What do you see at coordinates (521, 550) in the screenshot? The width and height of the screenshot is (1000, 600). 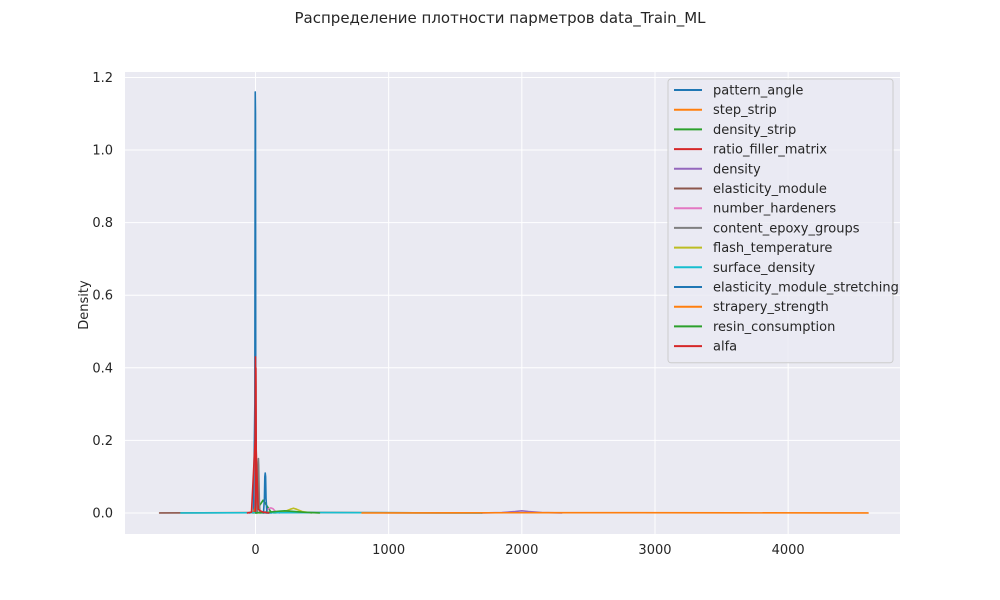 I see `x-tick-label: 2000` at bounding box center [521, 550].